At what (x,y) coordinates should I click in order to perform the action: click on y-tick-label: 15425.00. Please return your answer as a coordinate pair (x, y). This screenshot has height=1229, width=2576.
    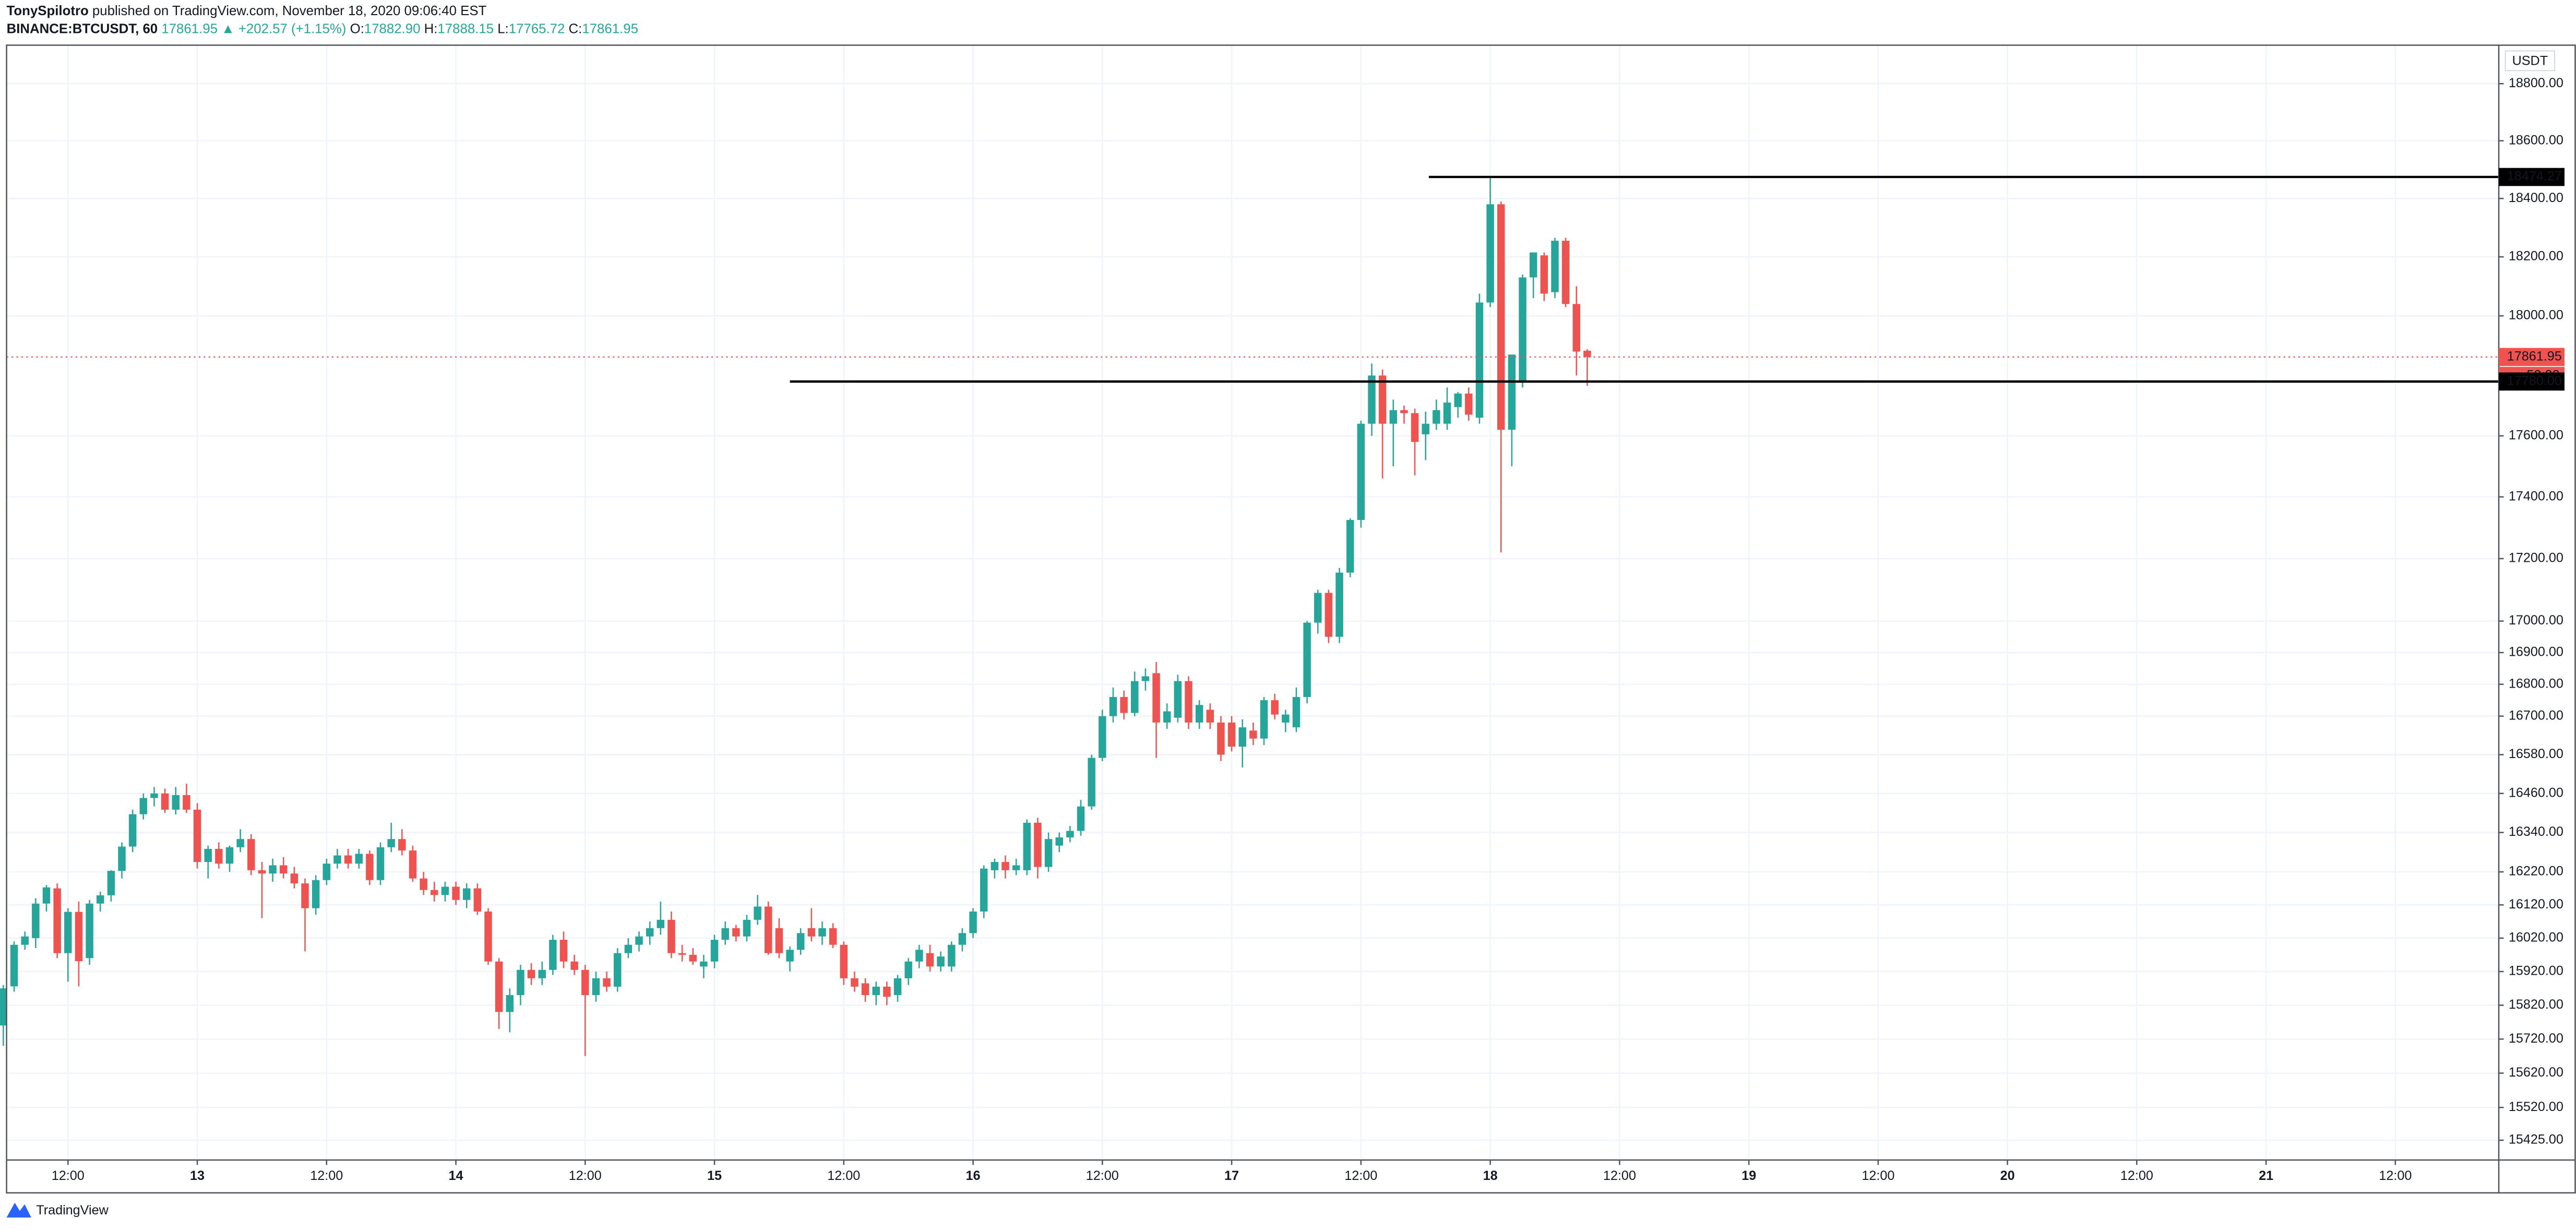
    Looking at the image, I should click on (2536, 1140).